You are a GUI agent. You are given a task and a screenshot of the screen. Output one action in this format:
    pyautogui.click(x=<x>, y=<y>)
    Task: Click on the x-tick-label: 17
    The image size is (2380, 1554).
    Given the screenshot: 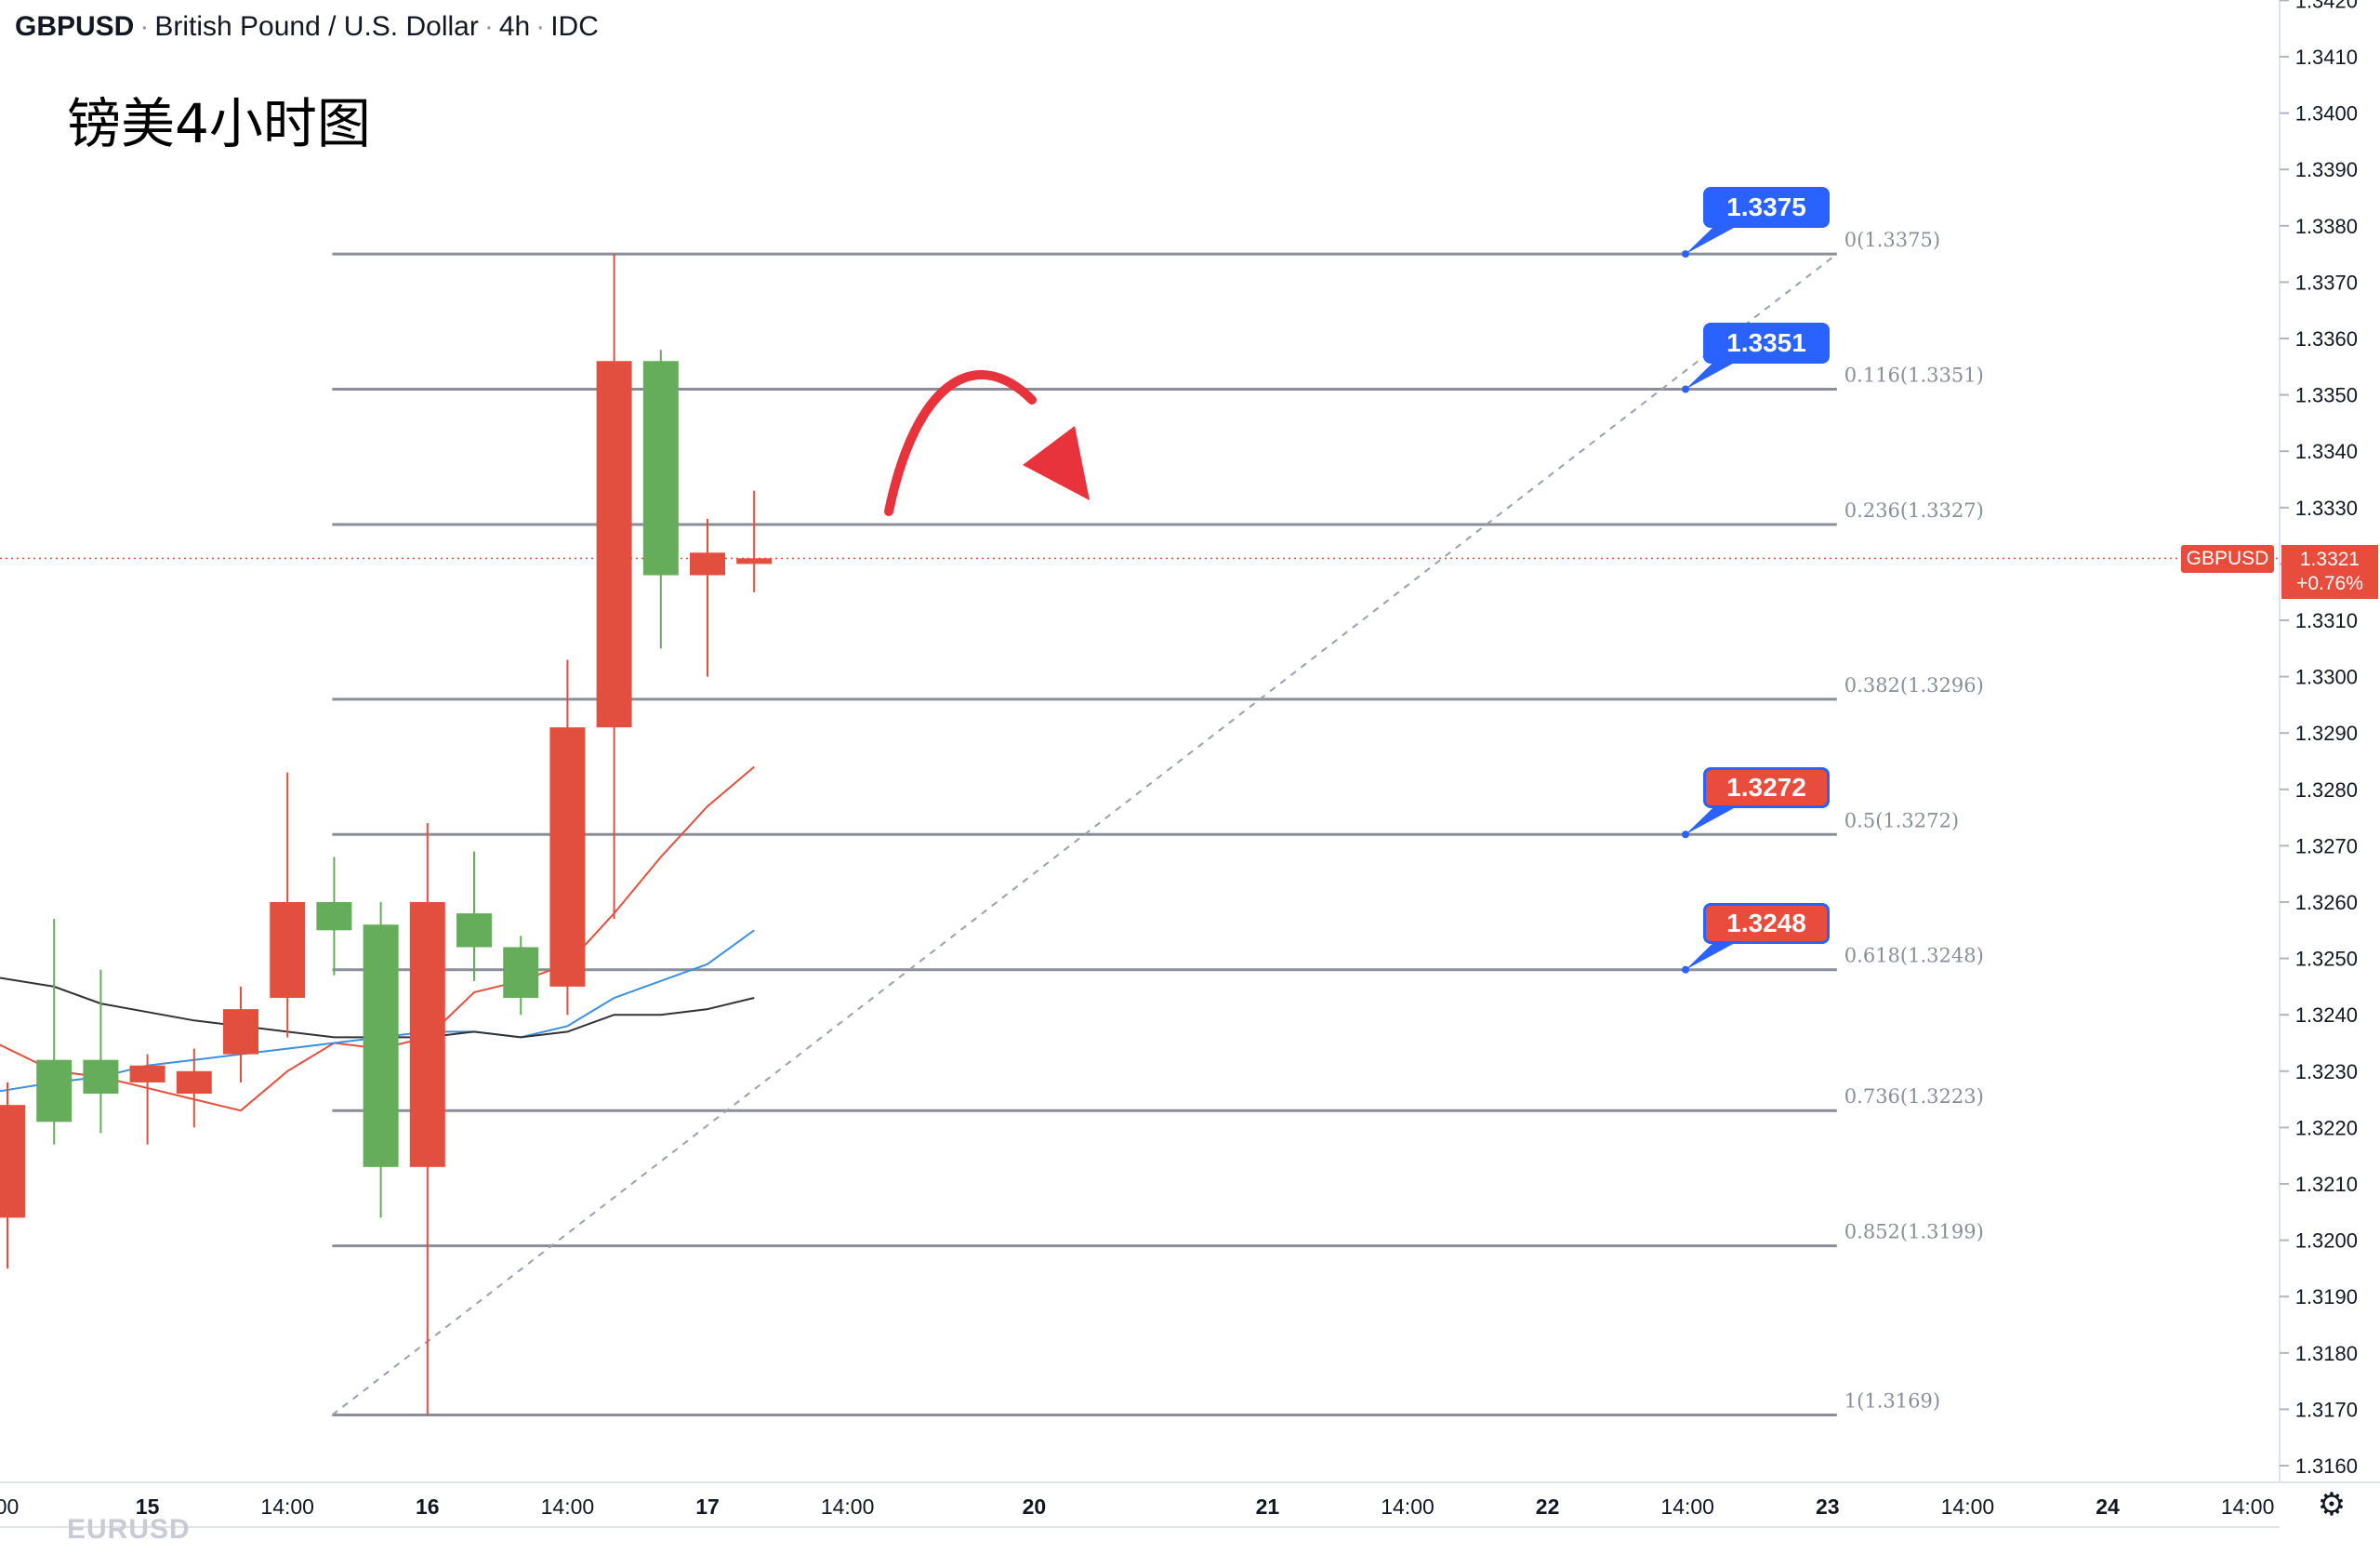 What is the action you would take?
    pyautogui.click(x=707, y=1506)
    